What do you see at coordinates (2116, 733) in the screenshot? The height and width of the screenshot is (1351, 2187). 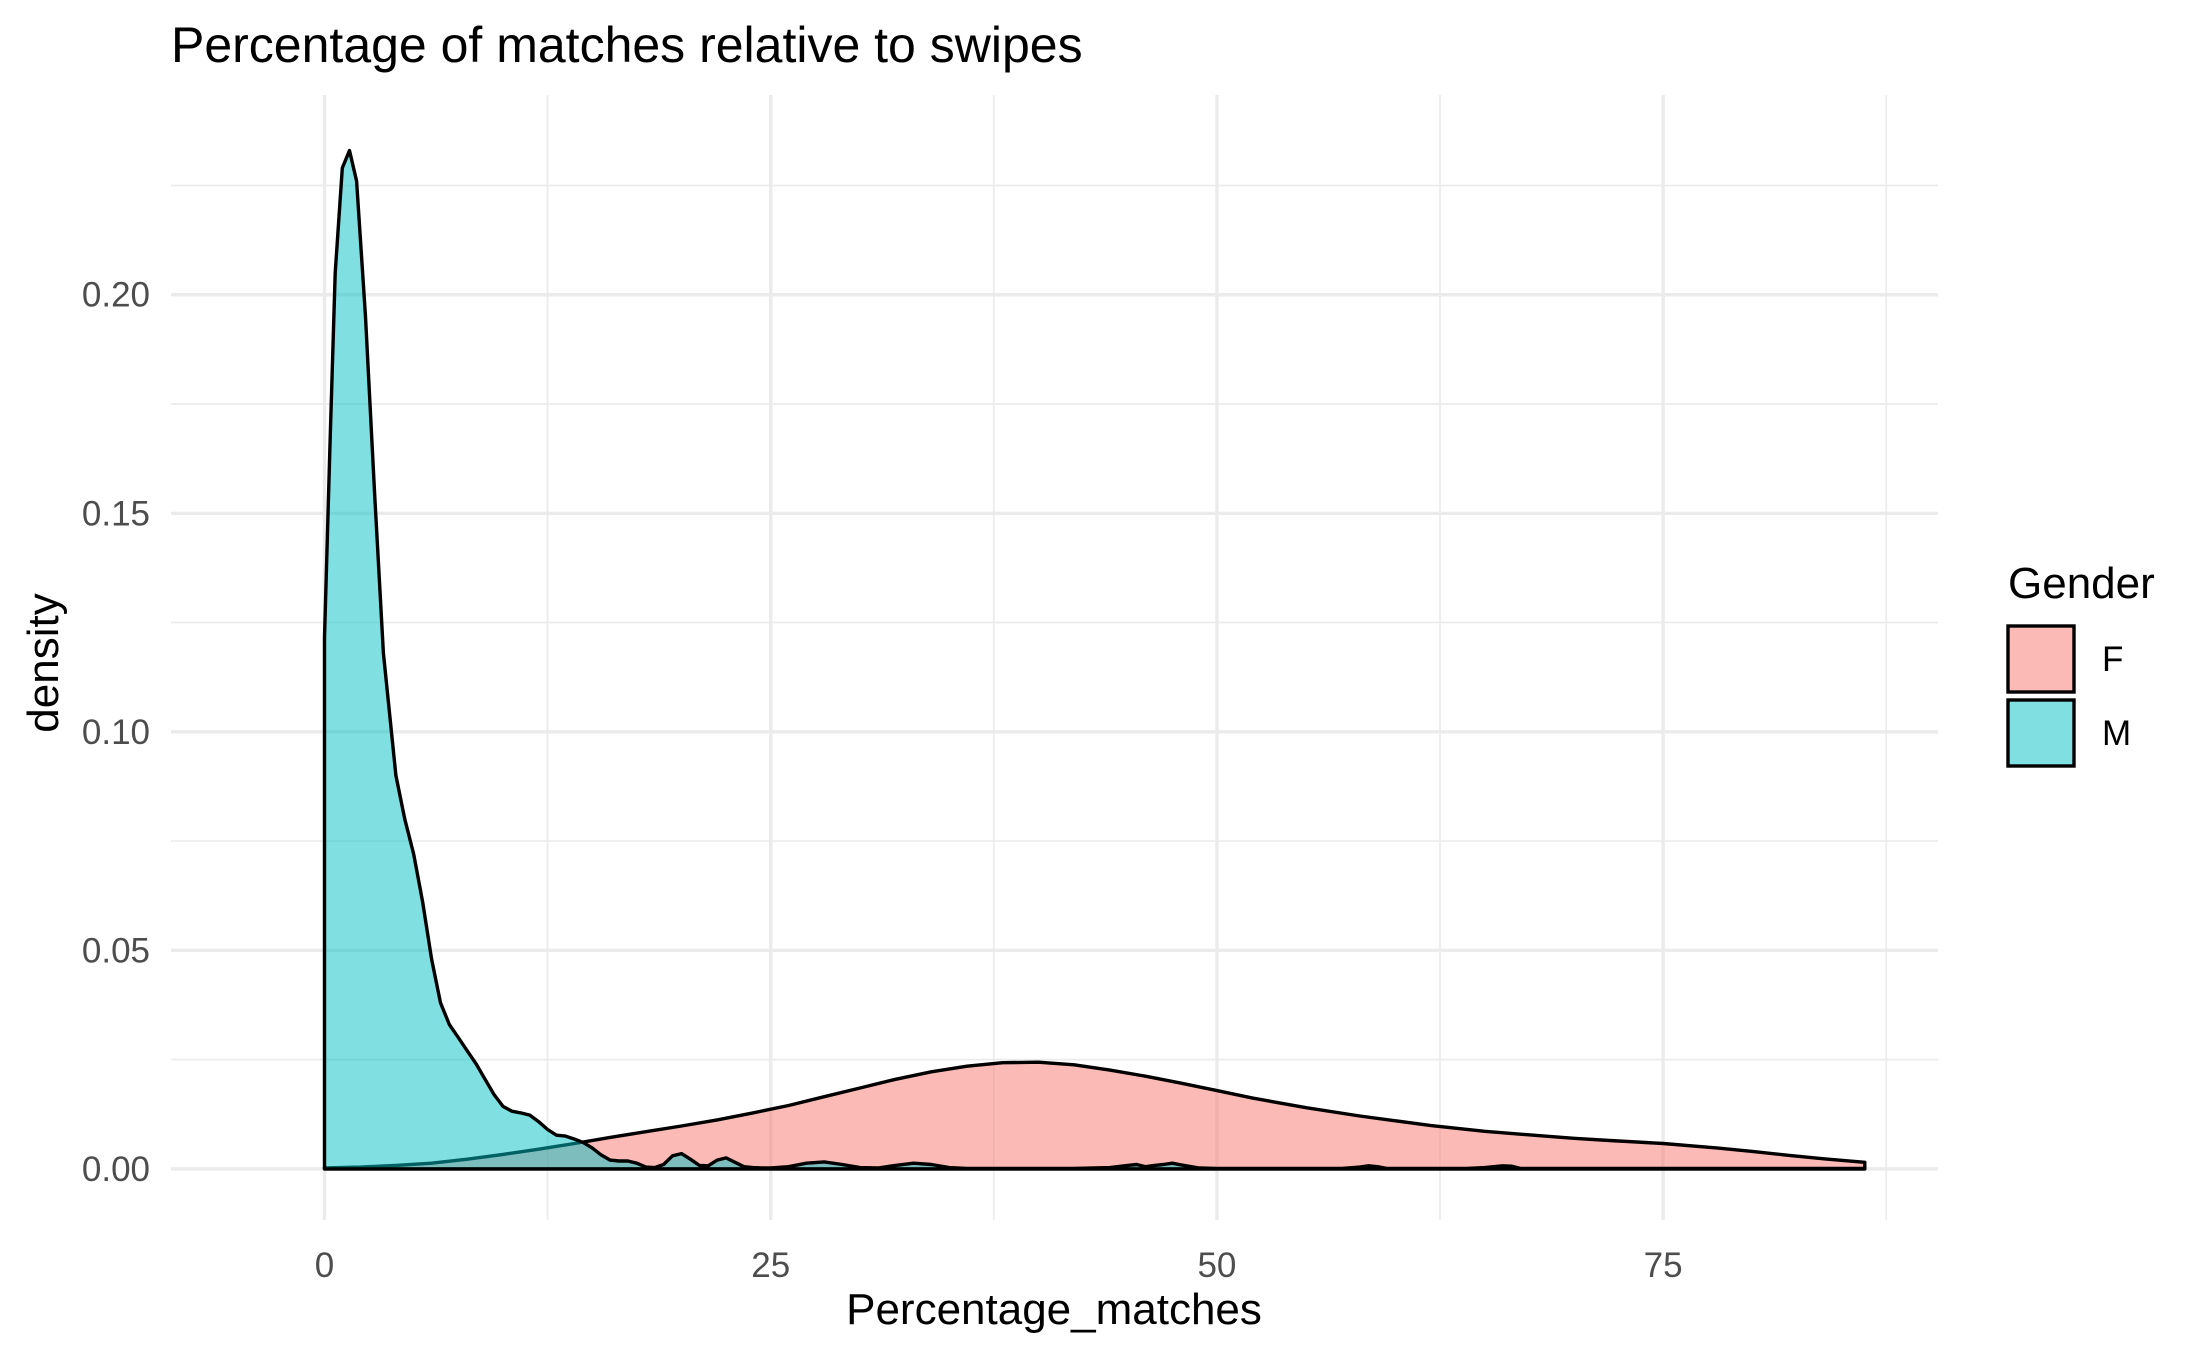 I see `legend-label-M: M` at bounding box center [2116, 733].